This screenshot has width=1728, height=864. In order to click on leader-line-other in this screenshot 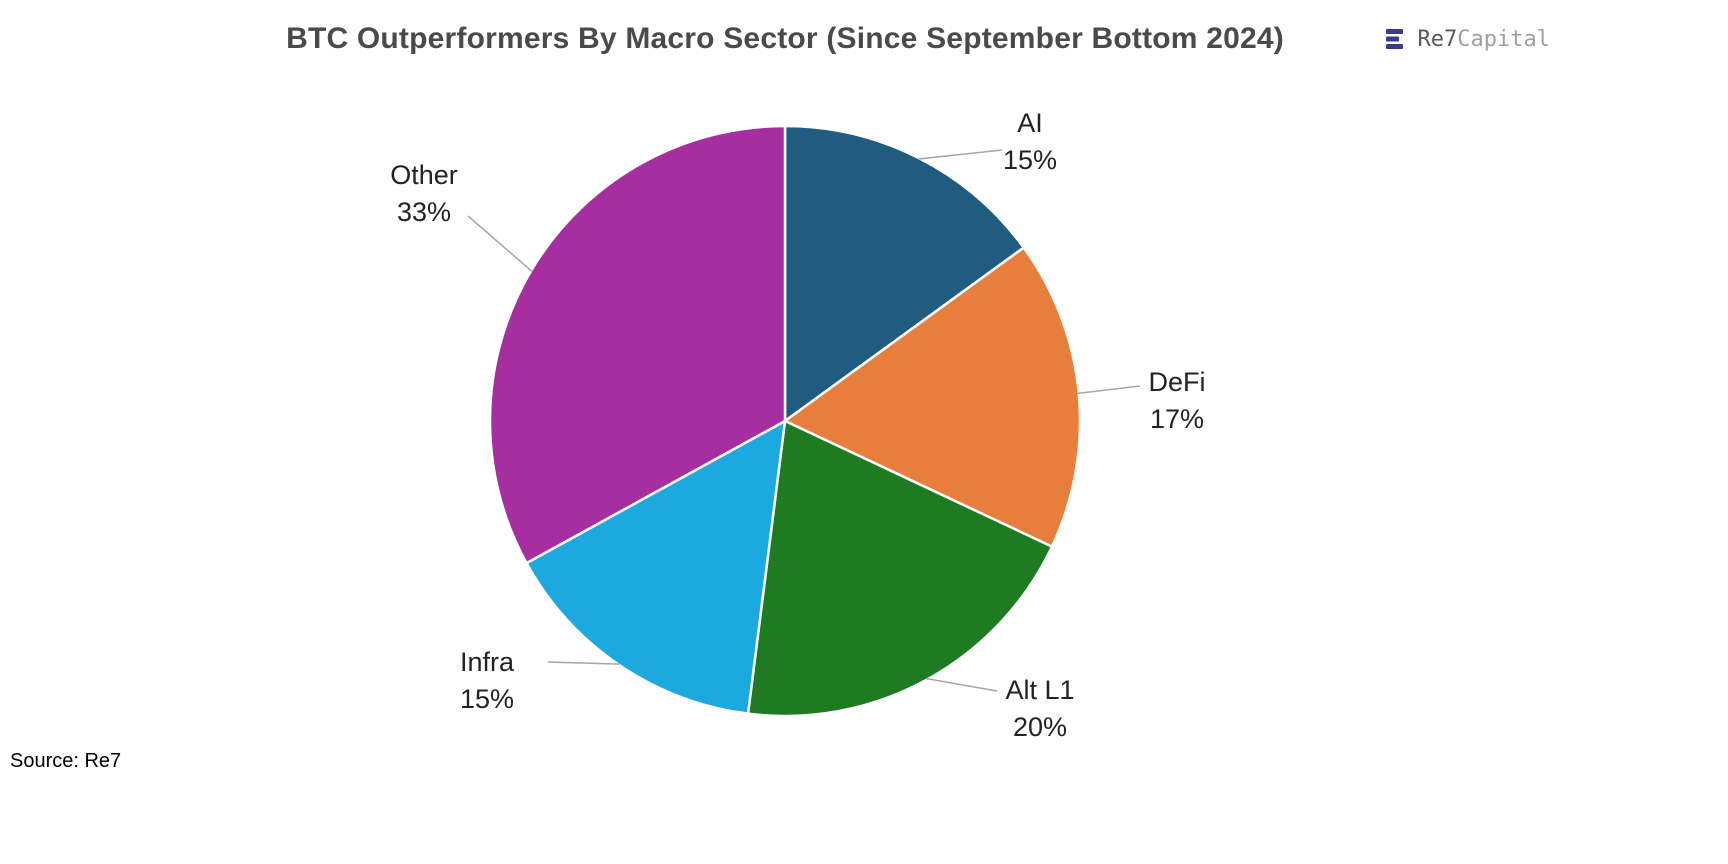, I will do `click(500, 243)`.